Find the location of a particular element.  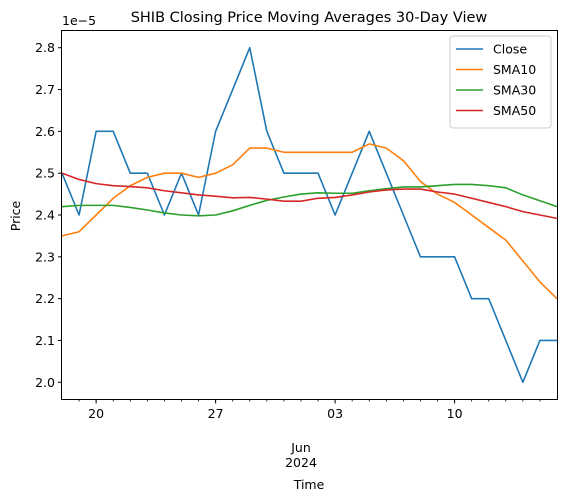

y-tick-label: 2.3 is located at coordinates (45, 256).